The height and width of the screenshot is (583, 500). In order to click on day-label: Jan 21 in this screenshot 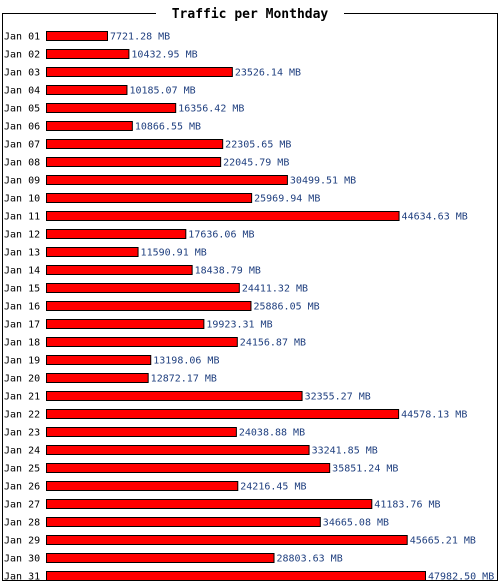, I will do `click(22, 397)`.